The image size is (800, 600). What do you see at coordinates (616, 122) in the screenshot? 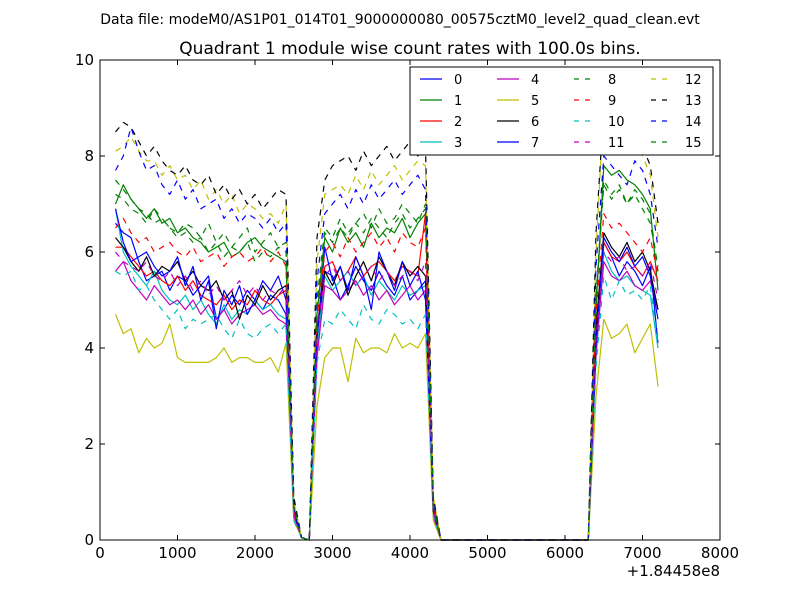
I see `legend-label: 10` at bounding box center [616, 122].